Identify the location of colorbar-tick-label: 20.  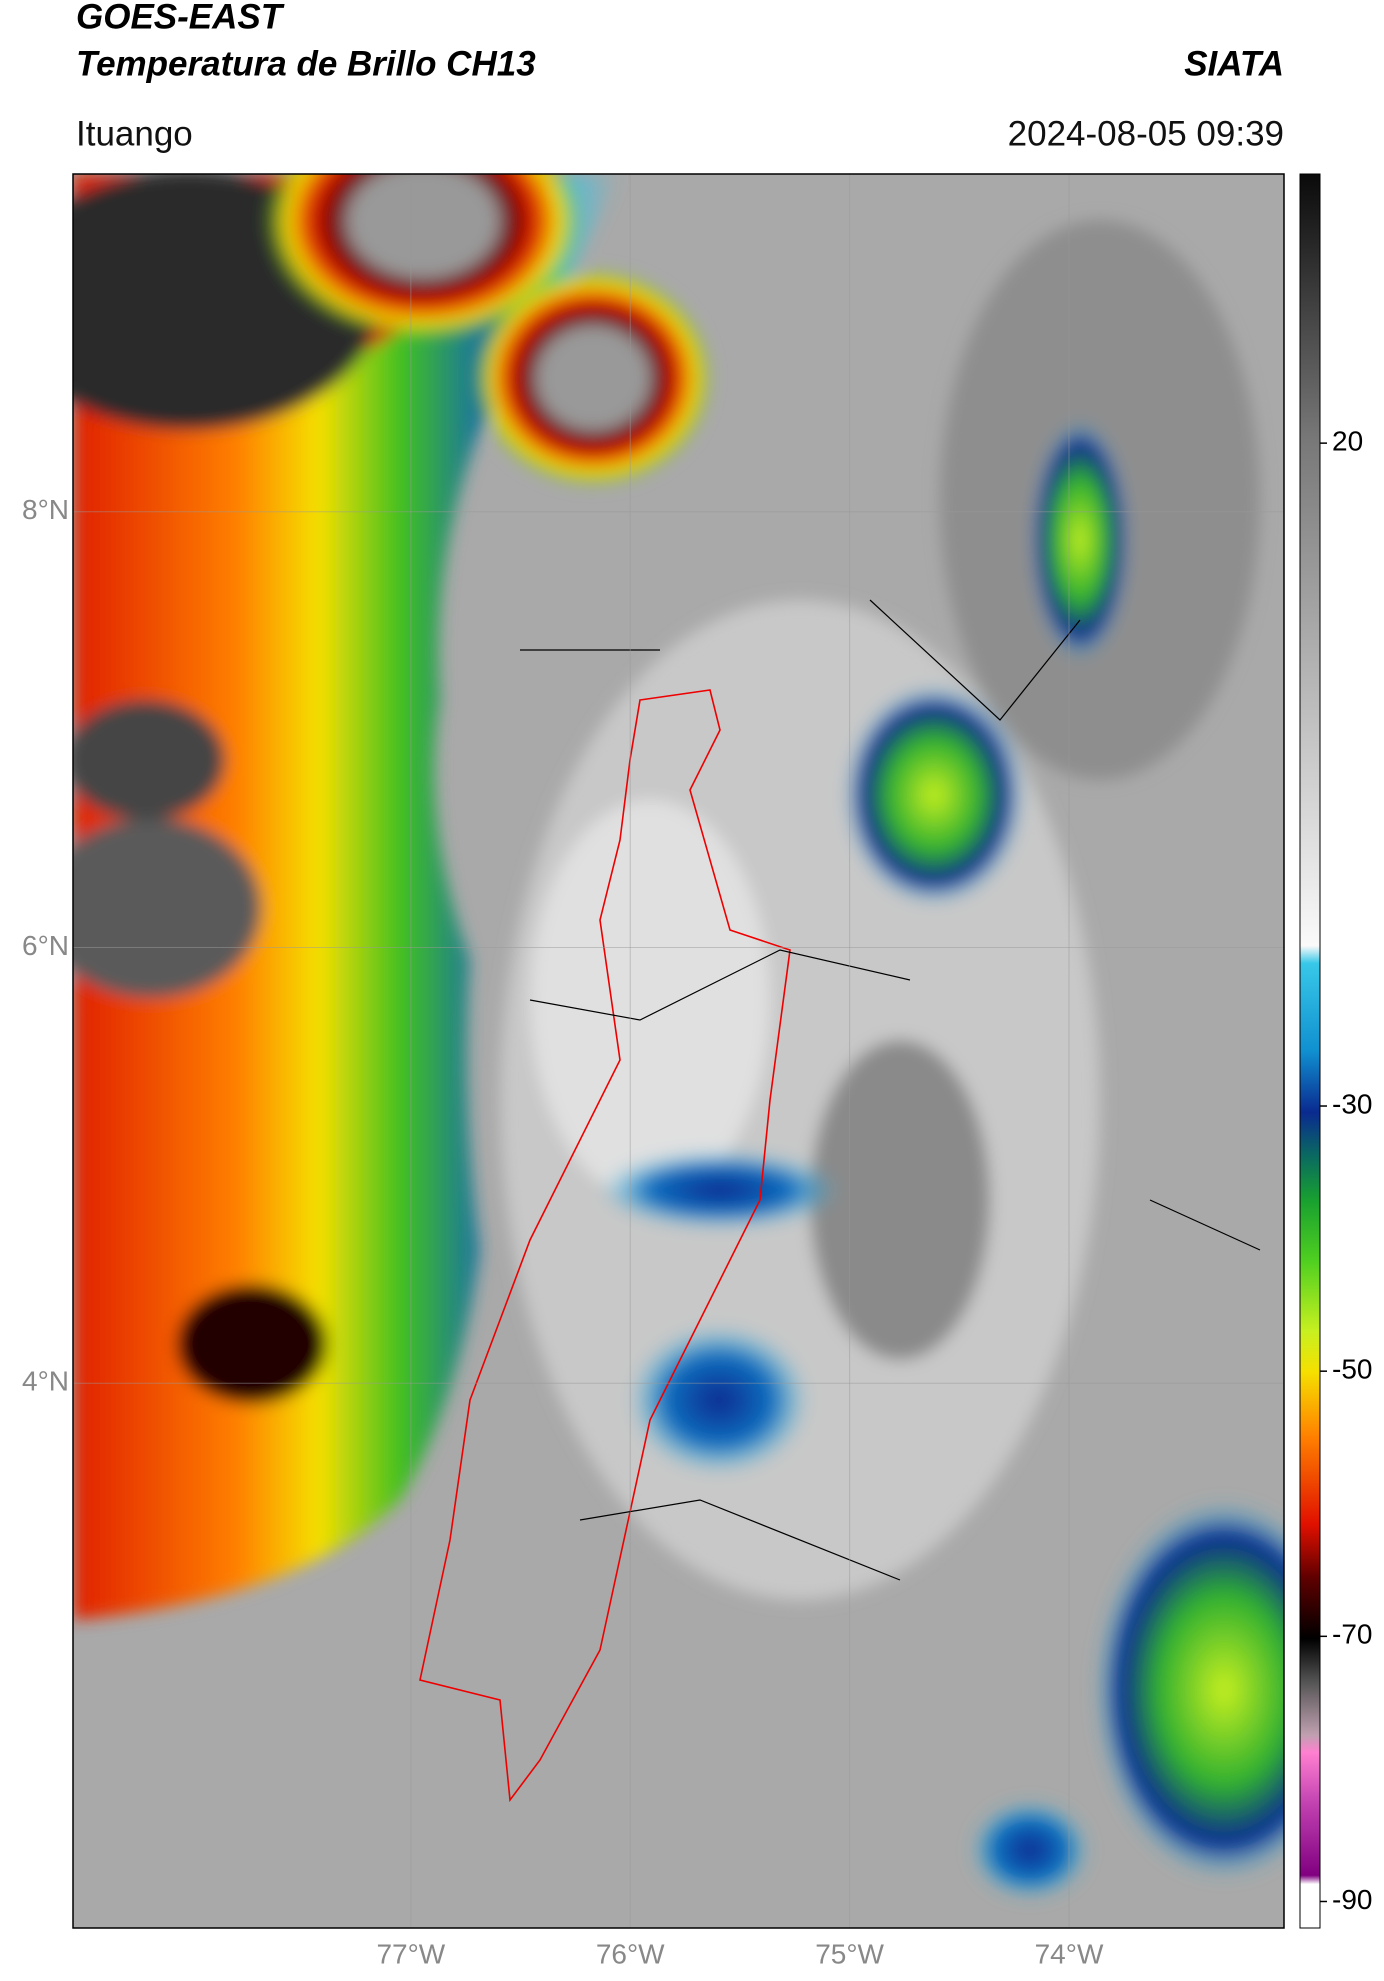
(1347, 441).